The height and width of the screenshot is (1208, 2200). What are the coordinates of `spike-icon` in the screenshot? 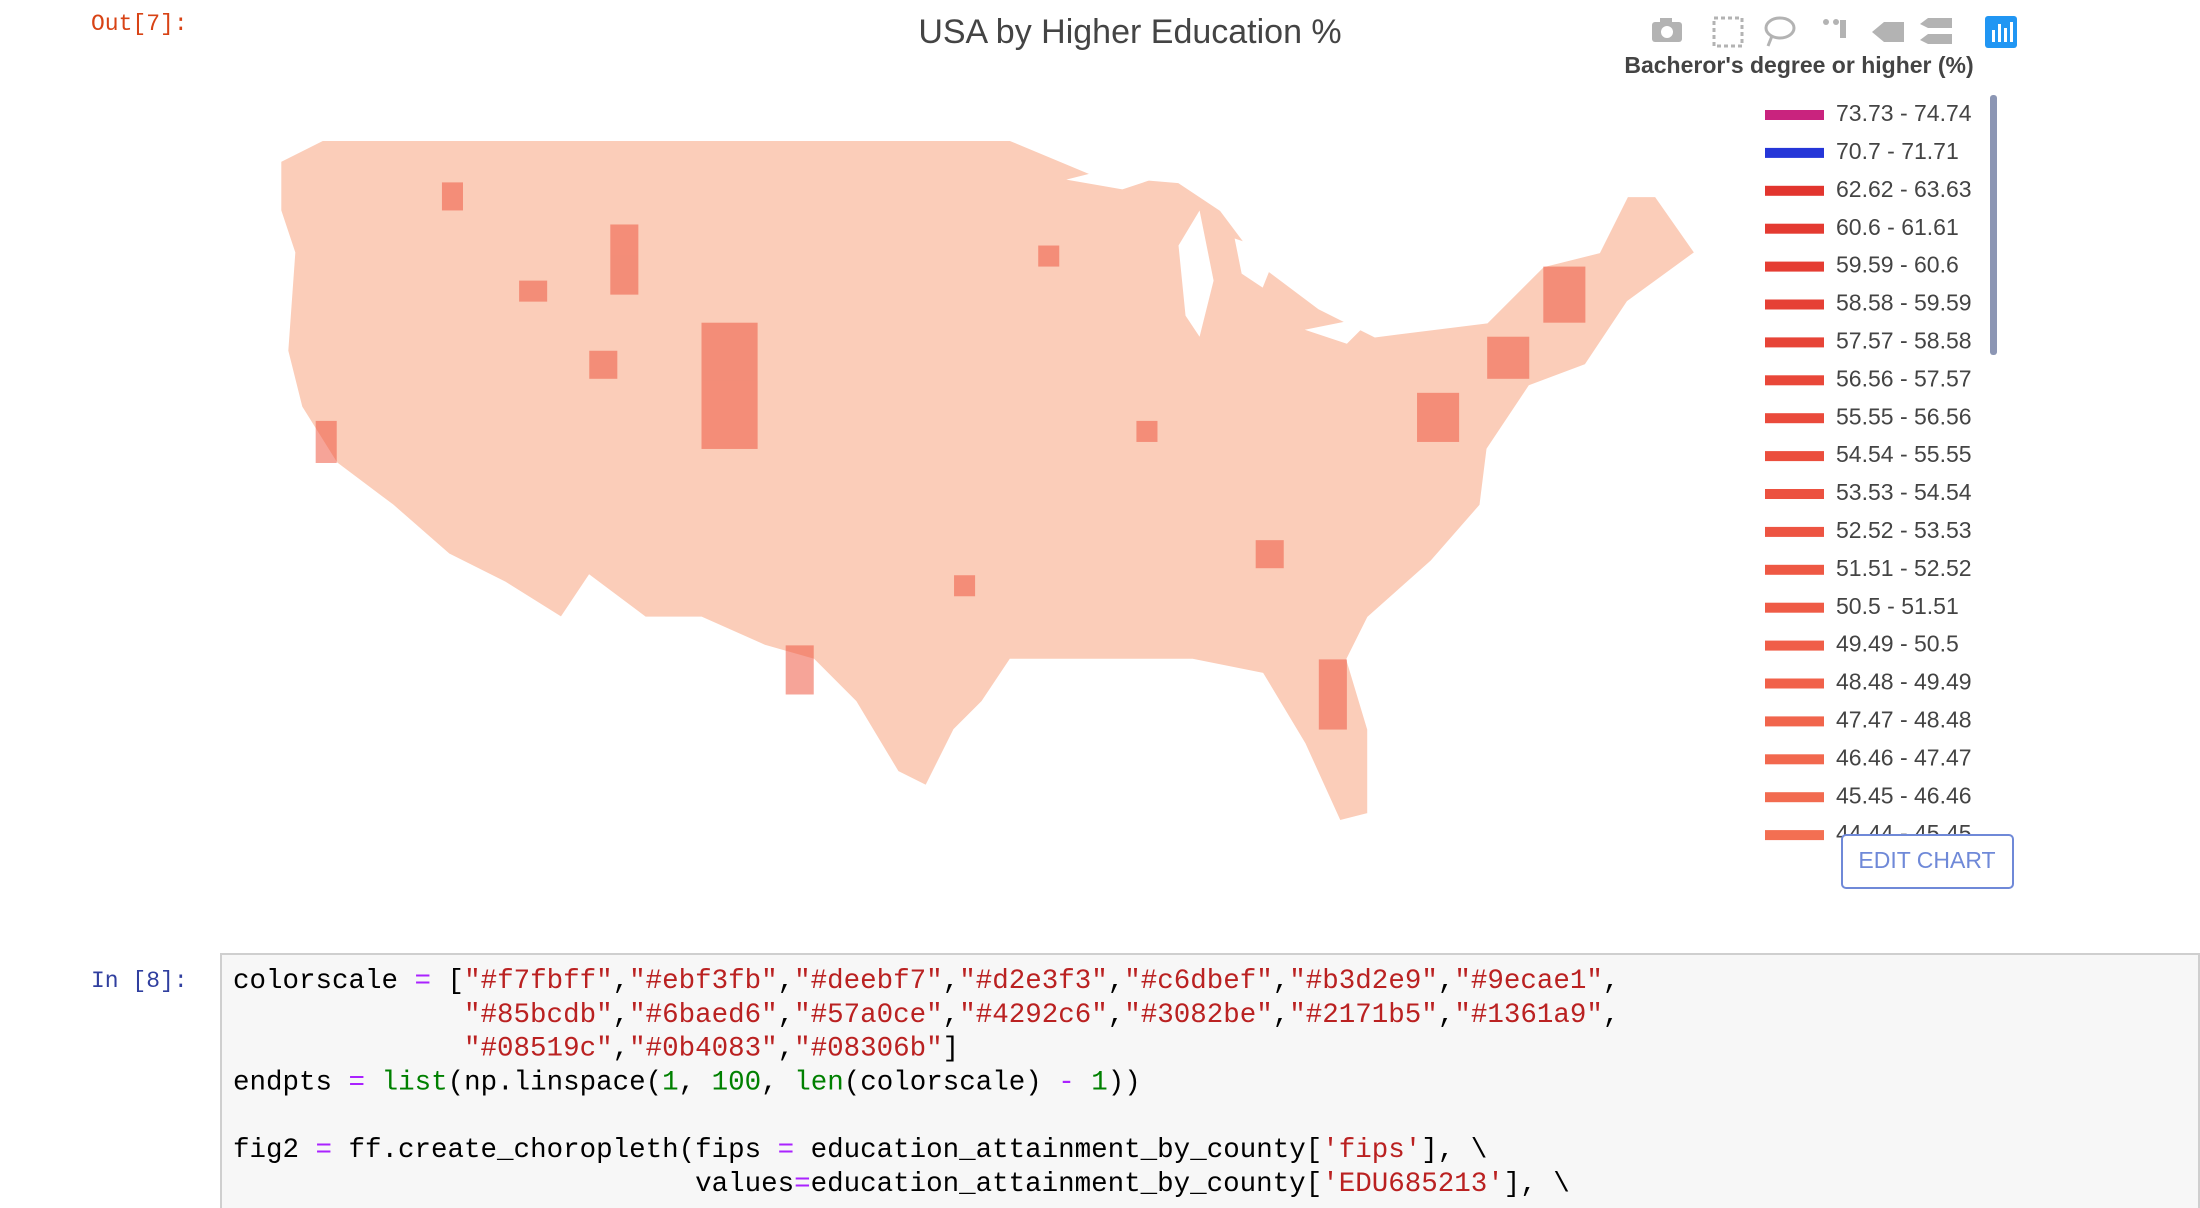 It's located at (1888, 32).